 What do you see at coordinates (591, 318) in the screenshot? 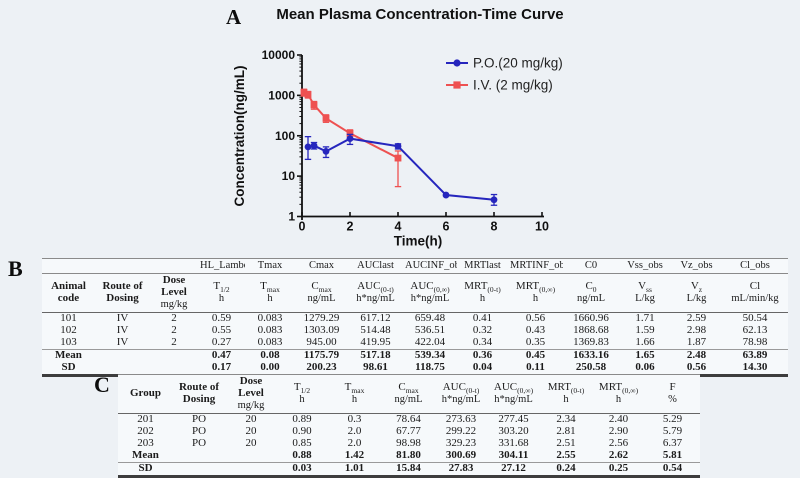
I see `data-cell: 1660.96` at bounding box center [591, 318].